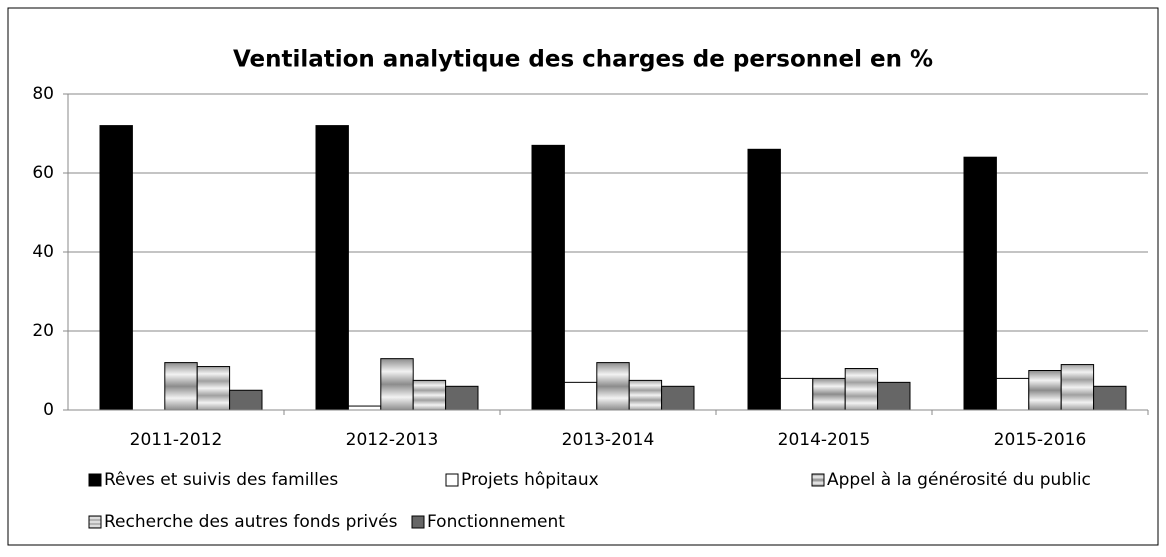 The width and height of the screenshot is (1166, 557). What do you see at coordinates (530, 480) in the screenshot?
I see `legend-label: Projets hôpitaux` at bounding box center [530, 480].